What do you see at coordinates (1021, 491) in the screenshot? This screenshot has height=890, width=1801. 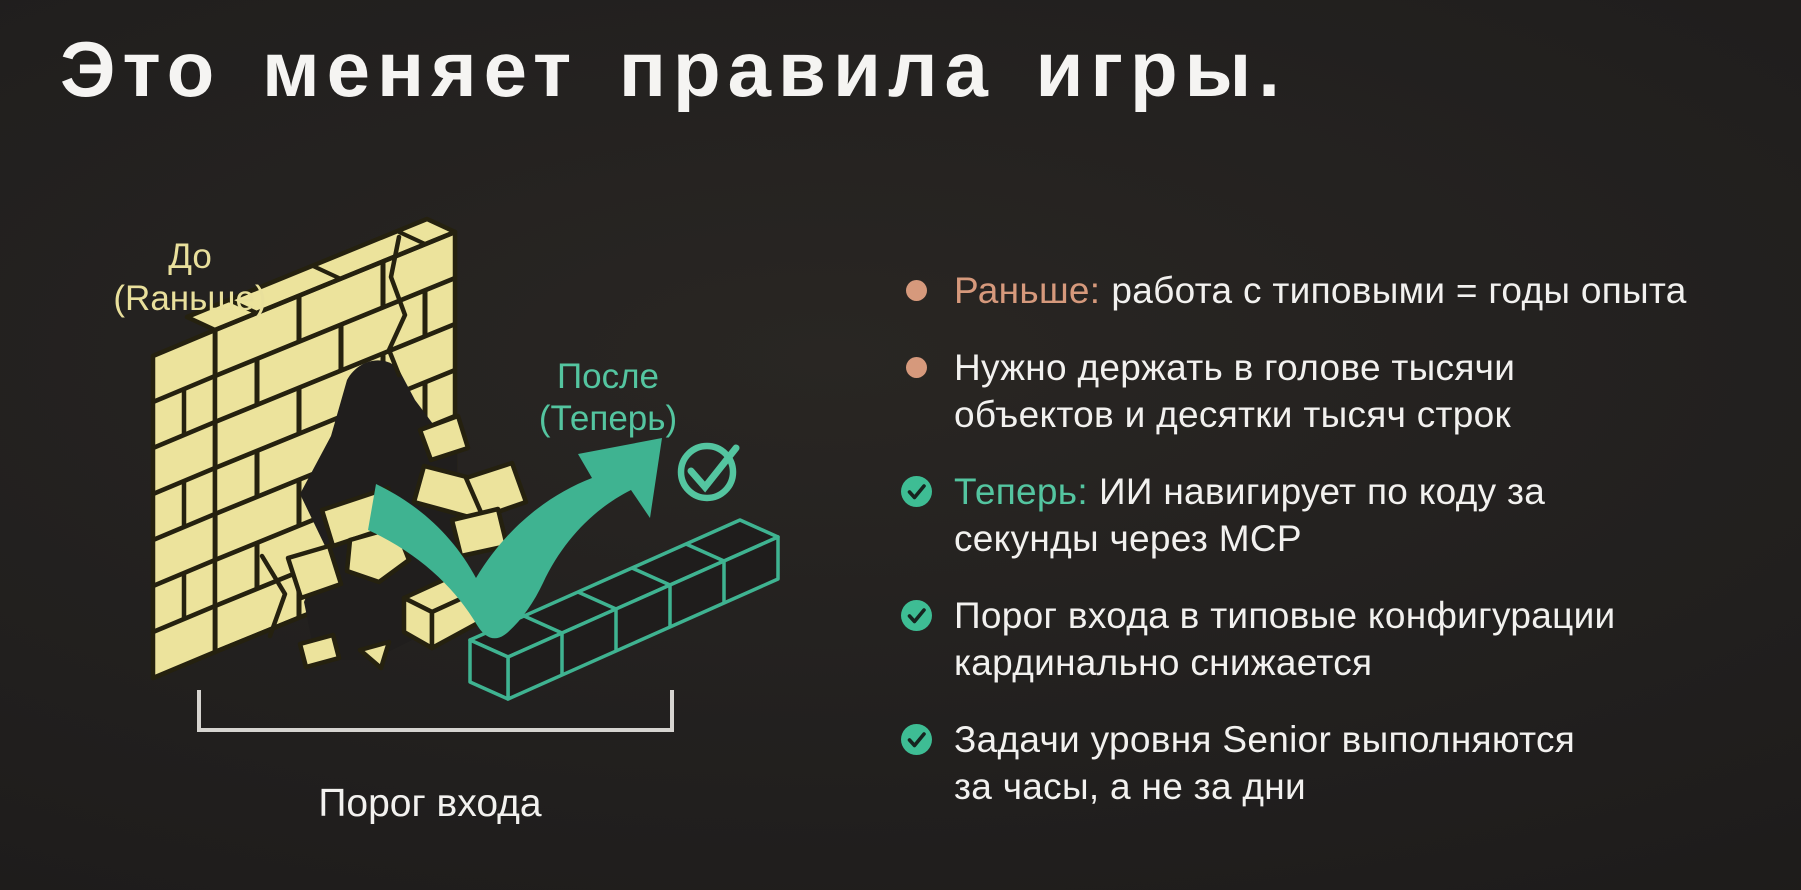 I see `bullet-highlight: Теперь:` at bounding box center [1021, 491].